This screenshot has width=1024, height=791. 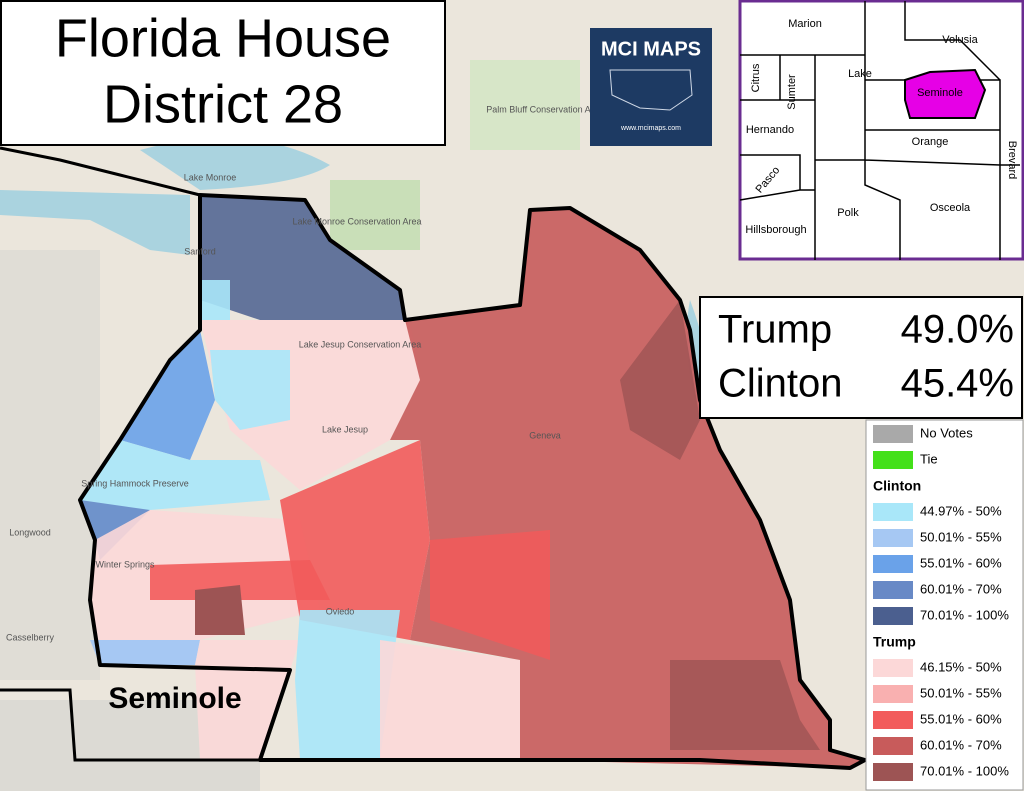 What do you see at coordinates (860, 74) in the screenshot?
I see `inset-county-label: Lake` at bounding box center [860, 74].